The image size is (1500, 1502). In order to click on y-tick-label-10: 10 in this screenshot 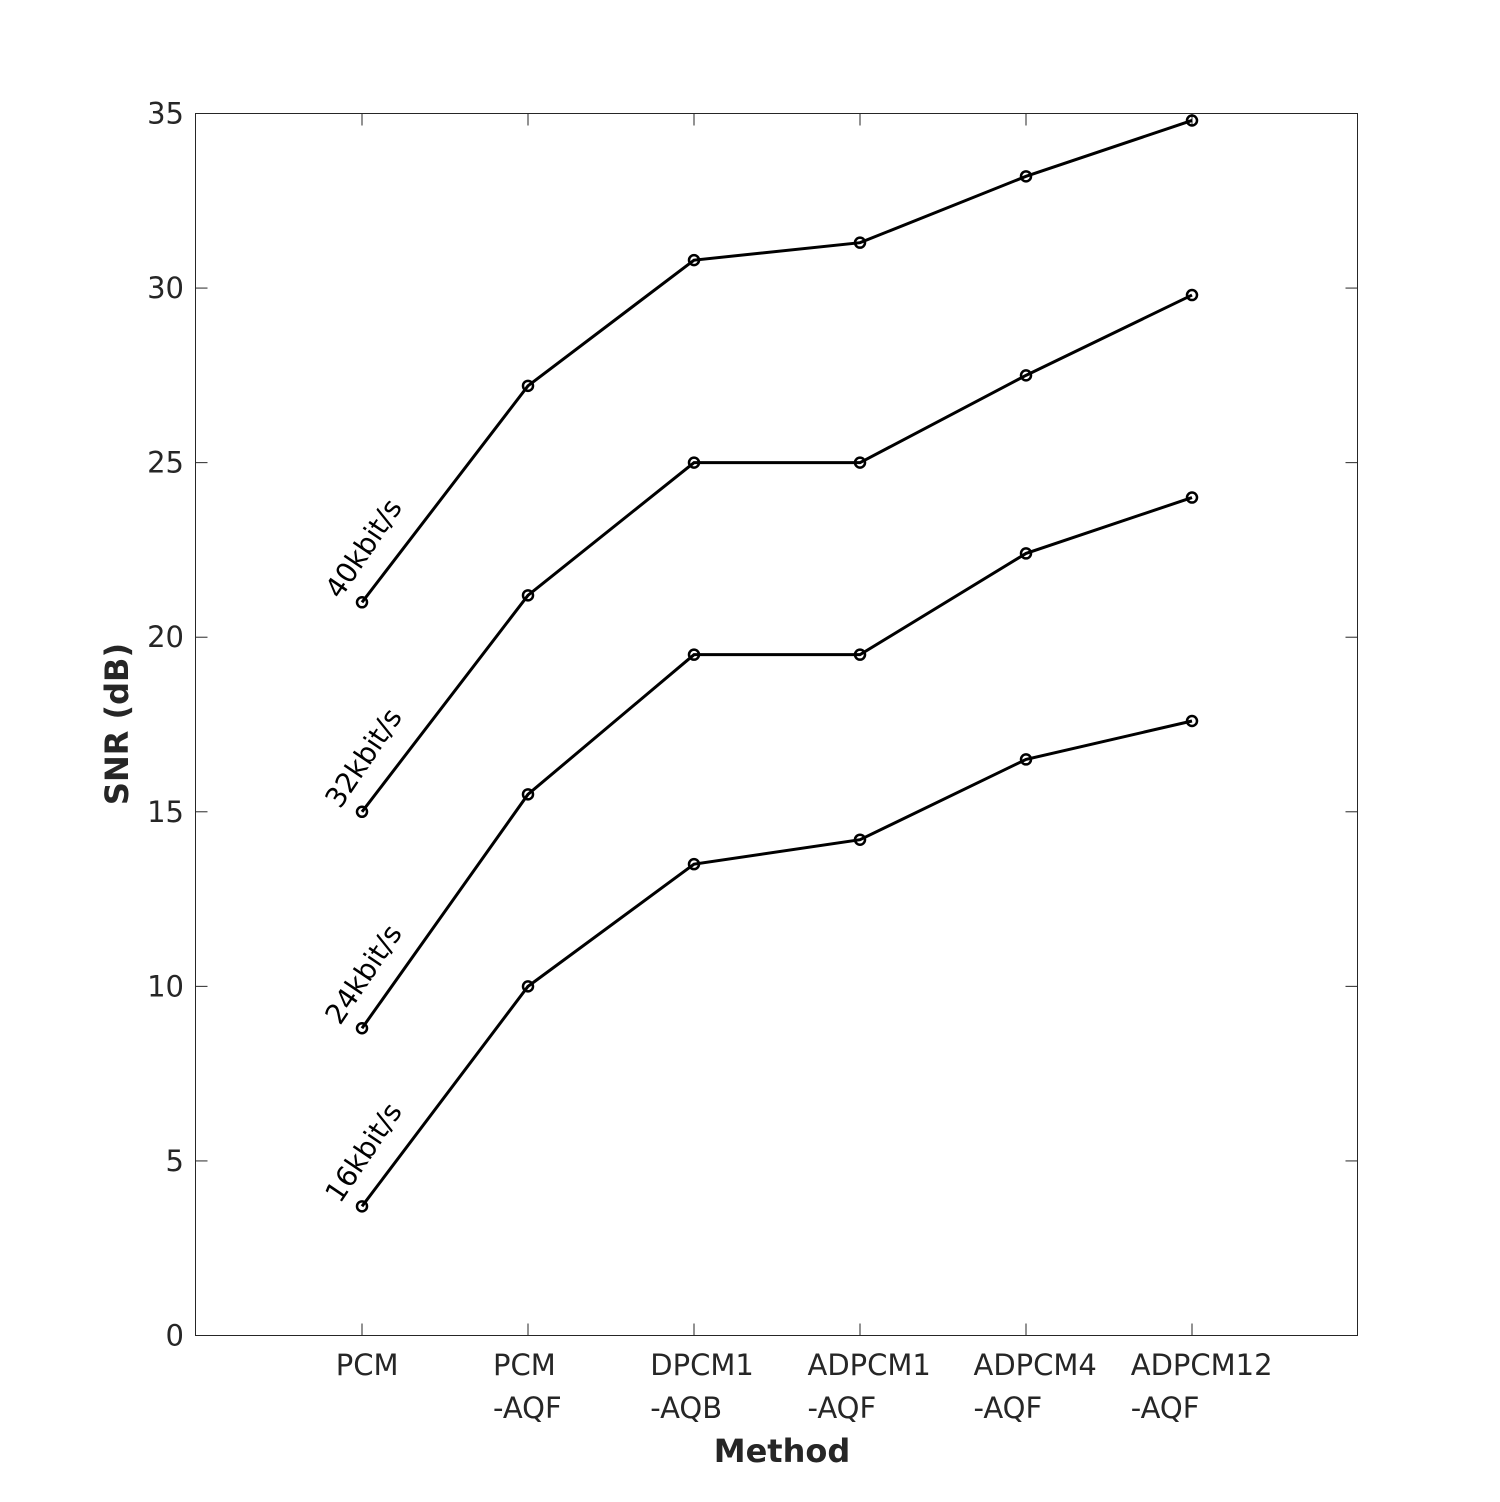, I will do `click(165, 986)`.